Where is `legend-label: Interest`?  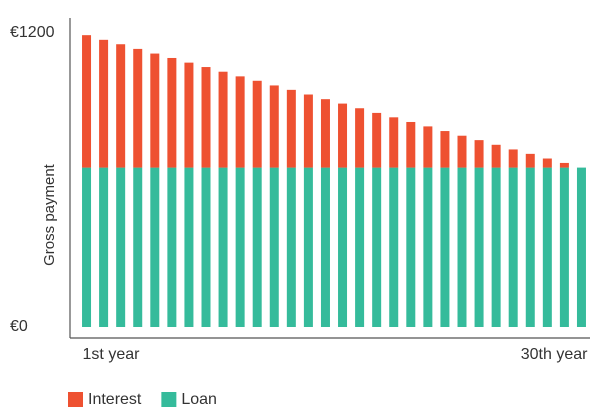 legend-label: Interest is located at coordinates (115, 399).